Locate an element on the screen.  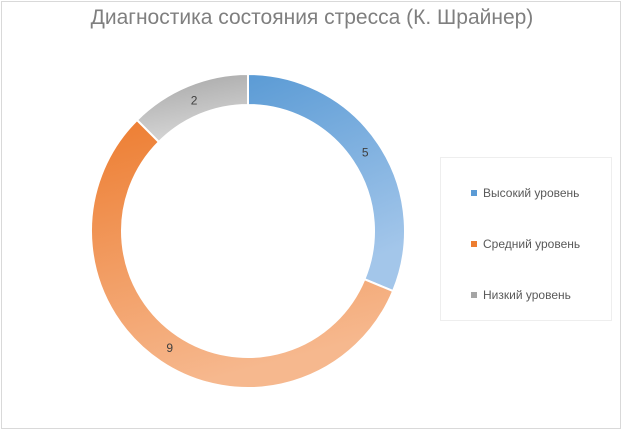
legend-swatch-low is located at coordinates (474, 294).